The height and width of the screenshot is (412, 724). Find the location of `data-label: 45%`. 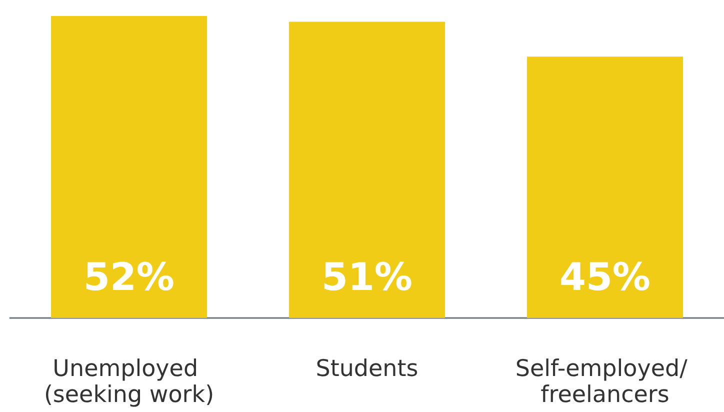

data-label: 45% is located at coordinates (605, 277).